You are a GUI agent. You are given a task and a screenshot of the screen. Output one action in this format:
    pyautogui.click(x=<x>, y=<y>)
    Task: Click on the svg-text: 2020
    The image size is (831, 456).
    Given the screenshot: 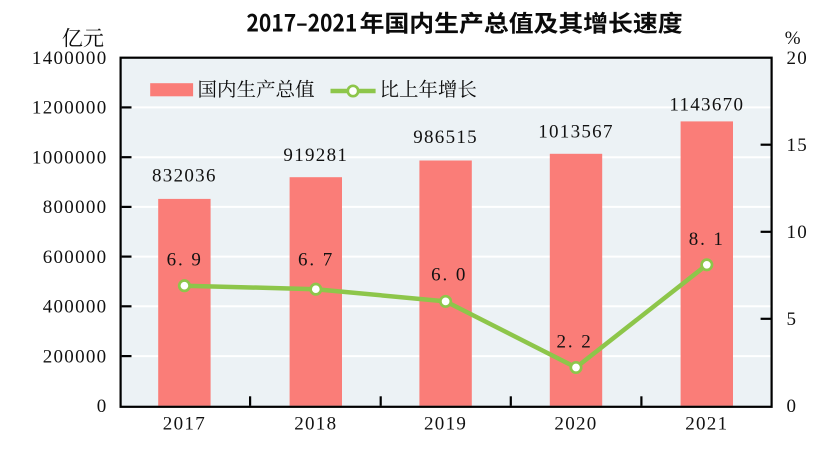 What is the action you would take?
    pyautogui.click(x=575, y=423)
    